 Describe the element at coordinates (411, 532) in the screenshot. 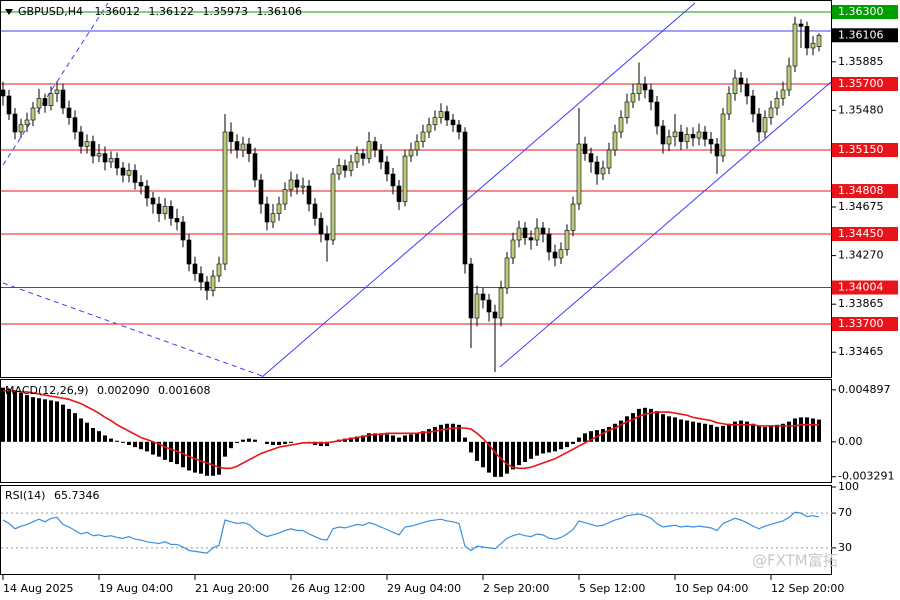

I see `rsi-line` at that location.